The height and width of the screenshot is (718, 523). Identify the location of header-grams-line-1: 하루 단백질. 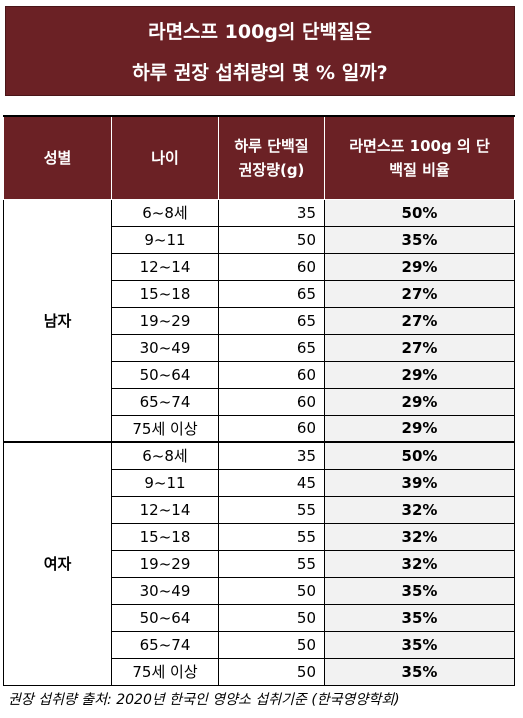
(271, 145).